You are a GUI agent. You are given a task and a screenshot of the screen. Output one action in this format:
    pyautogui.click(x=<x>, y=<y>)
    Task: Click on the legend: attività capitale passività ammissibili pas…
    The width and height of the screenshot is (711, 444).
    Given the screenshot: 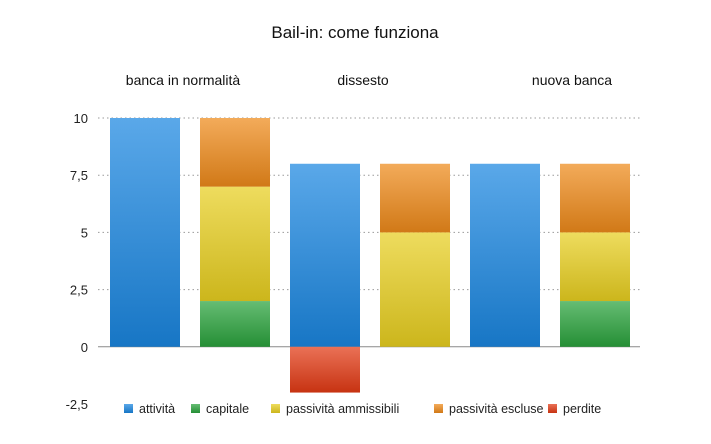 What is the action you would take?
    pyautogui.click(x=362, y=409)
    